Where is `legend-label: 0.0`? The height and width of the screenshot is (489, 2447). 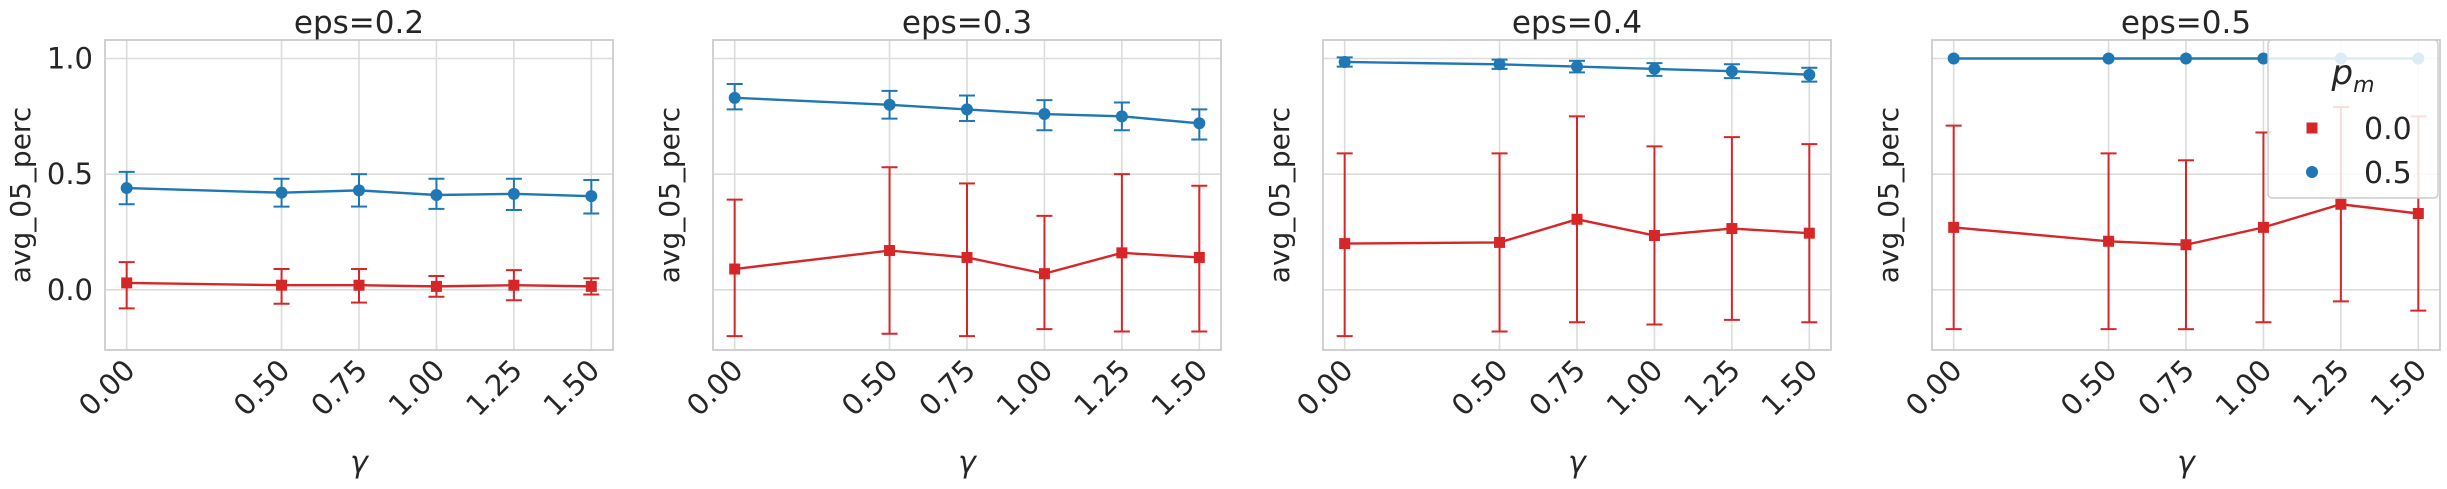 legend-label: 0.0 is located at coordinates (2388, 129).